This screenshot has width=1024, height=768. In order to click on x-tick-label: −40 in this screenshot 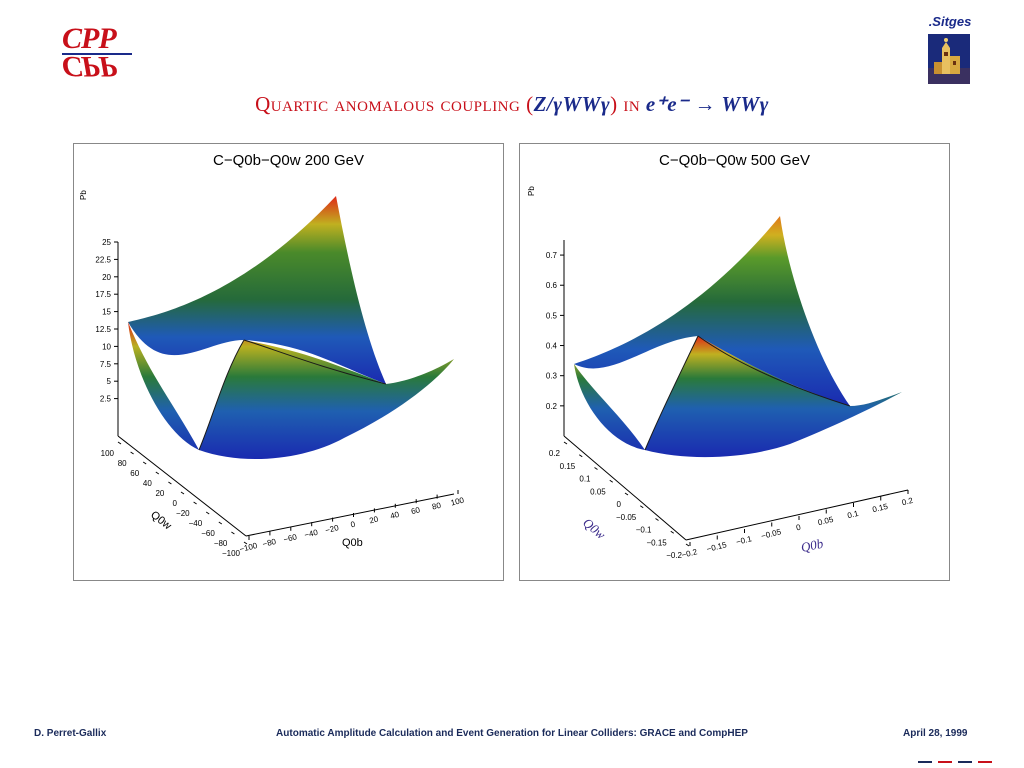, I will do `click(311, 534)`.